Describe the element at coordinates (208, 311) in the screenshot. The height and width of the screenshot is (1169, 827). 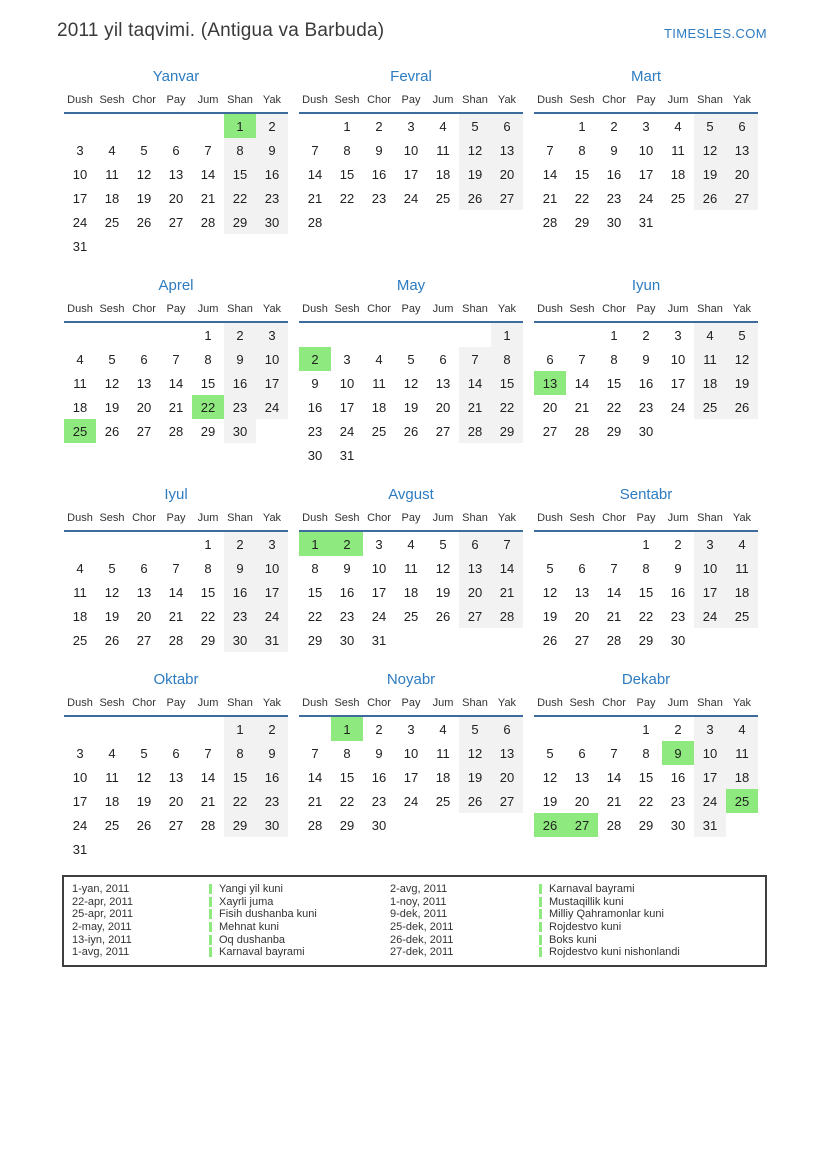
I see `weekday-header: Jum` at that location.